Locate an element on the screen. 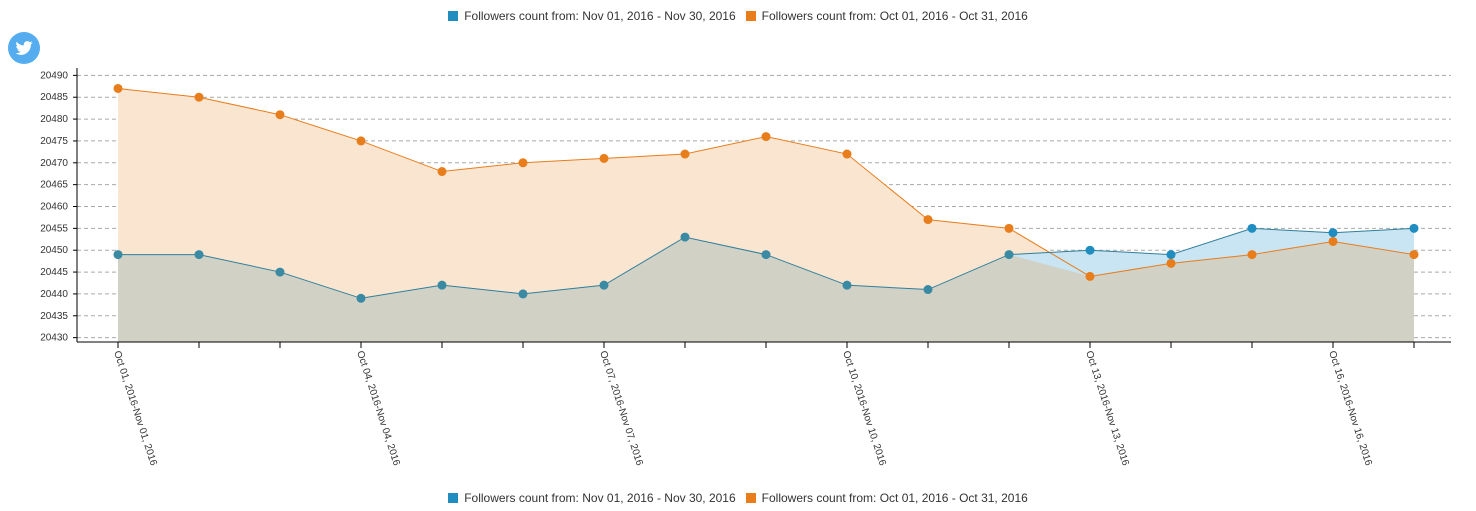 This screenshot has width=1476, height=511. x-tick-label: Oct 16, 2016-Nov 16, 2016 is located at coordinates (1350, 409).